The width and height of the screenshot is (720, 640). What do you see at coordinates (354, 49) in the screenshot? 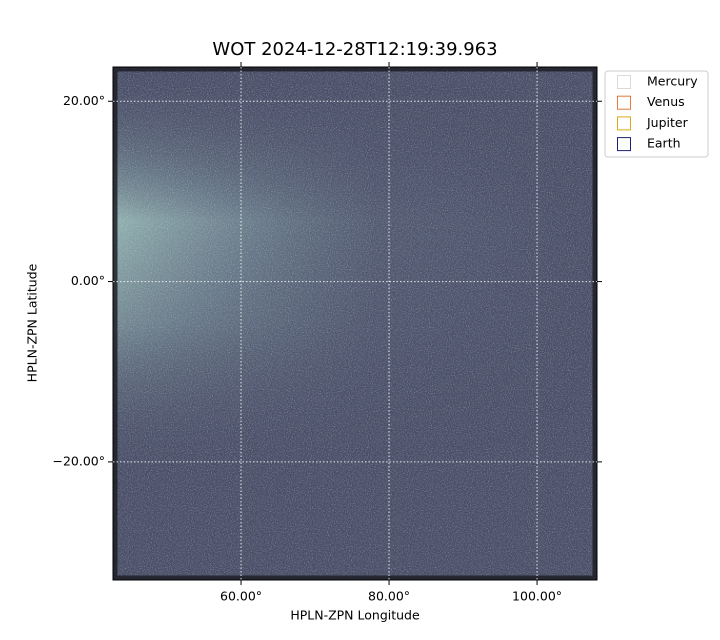
I see `chart-title: WOT 2024-12-28T12:19:39.963` at bounding box center [354, 49].